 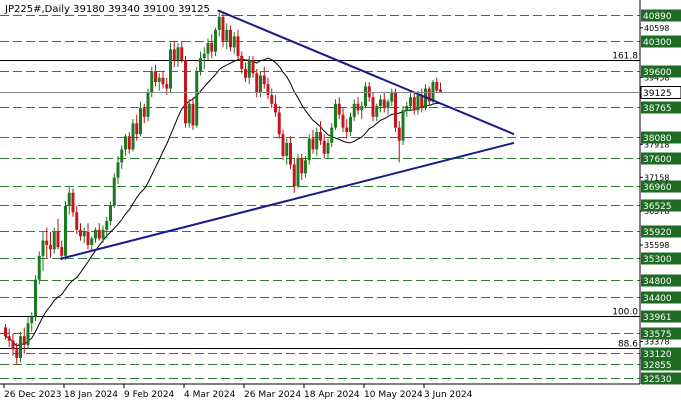 I want to click on x-tick-label-0: 26 Dec 2023, so click(x=33, y=395).